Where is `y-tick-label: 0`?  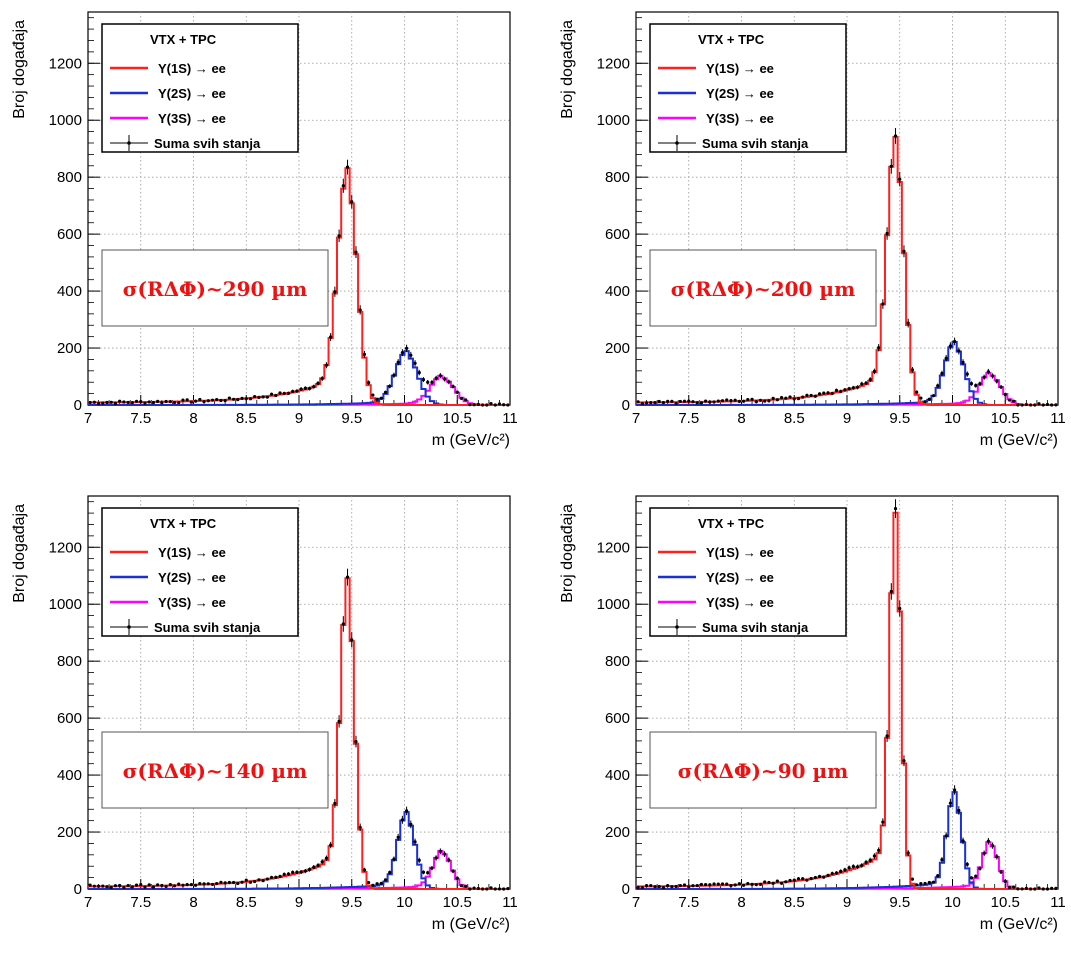 y-tick-label: 0 is located at coordinates (626, 889).